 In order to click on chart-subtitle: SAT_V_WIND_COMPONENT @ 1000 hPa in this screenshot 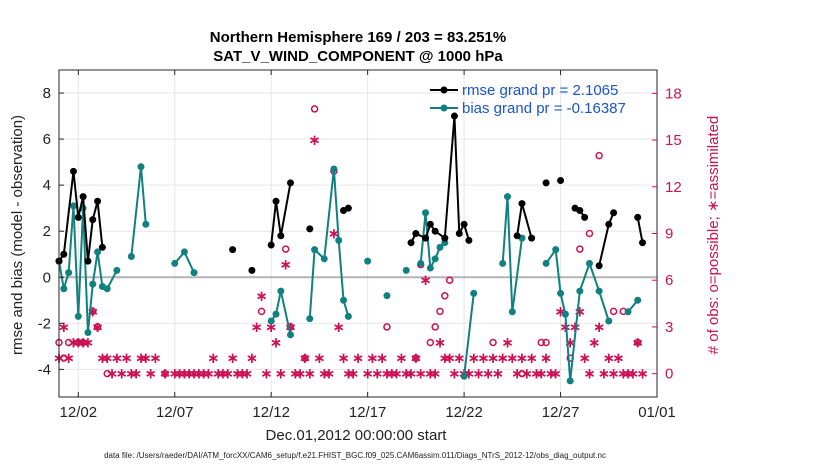, I will do `click(358, 56)`.